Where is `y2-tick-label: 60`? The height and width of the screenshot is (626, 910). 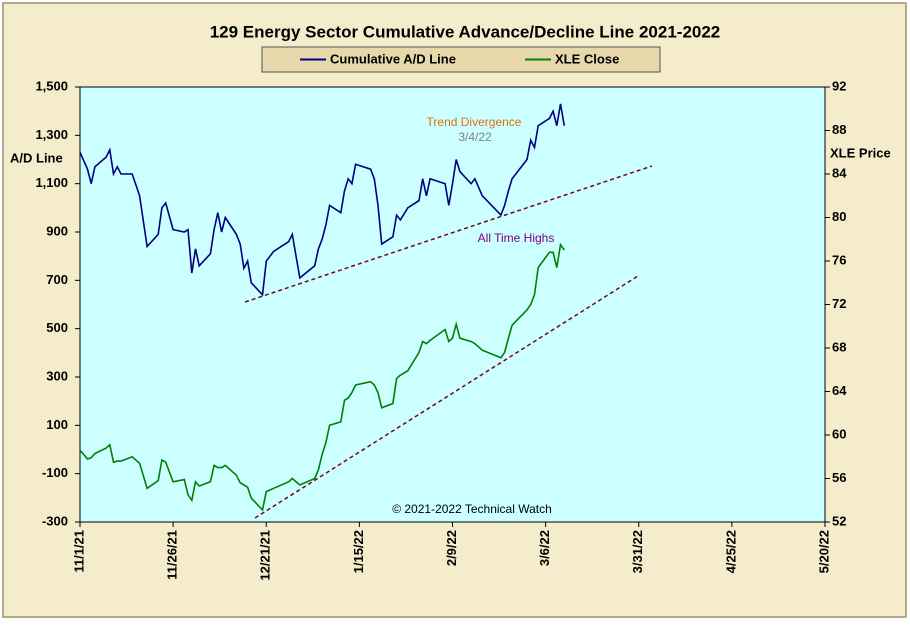
y2-tick-label: 60 is located at coordinates (839, 433).